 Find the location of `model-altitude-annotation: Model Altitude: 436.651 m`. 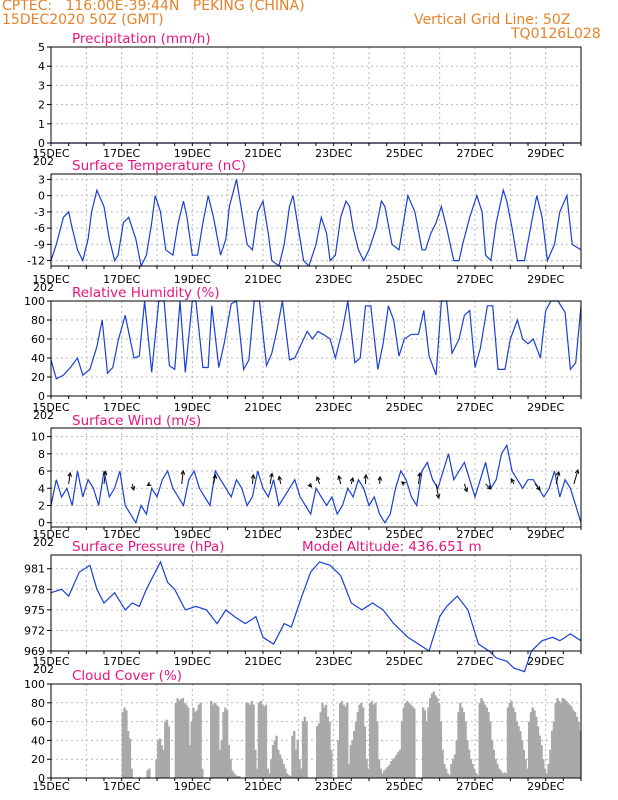

model-altitude-annotation: Model Altitude: 436.651 m is located at coordinates (392, 547).